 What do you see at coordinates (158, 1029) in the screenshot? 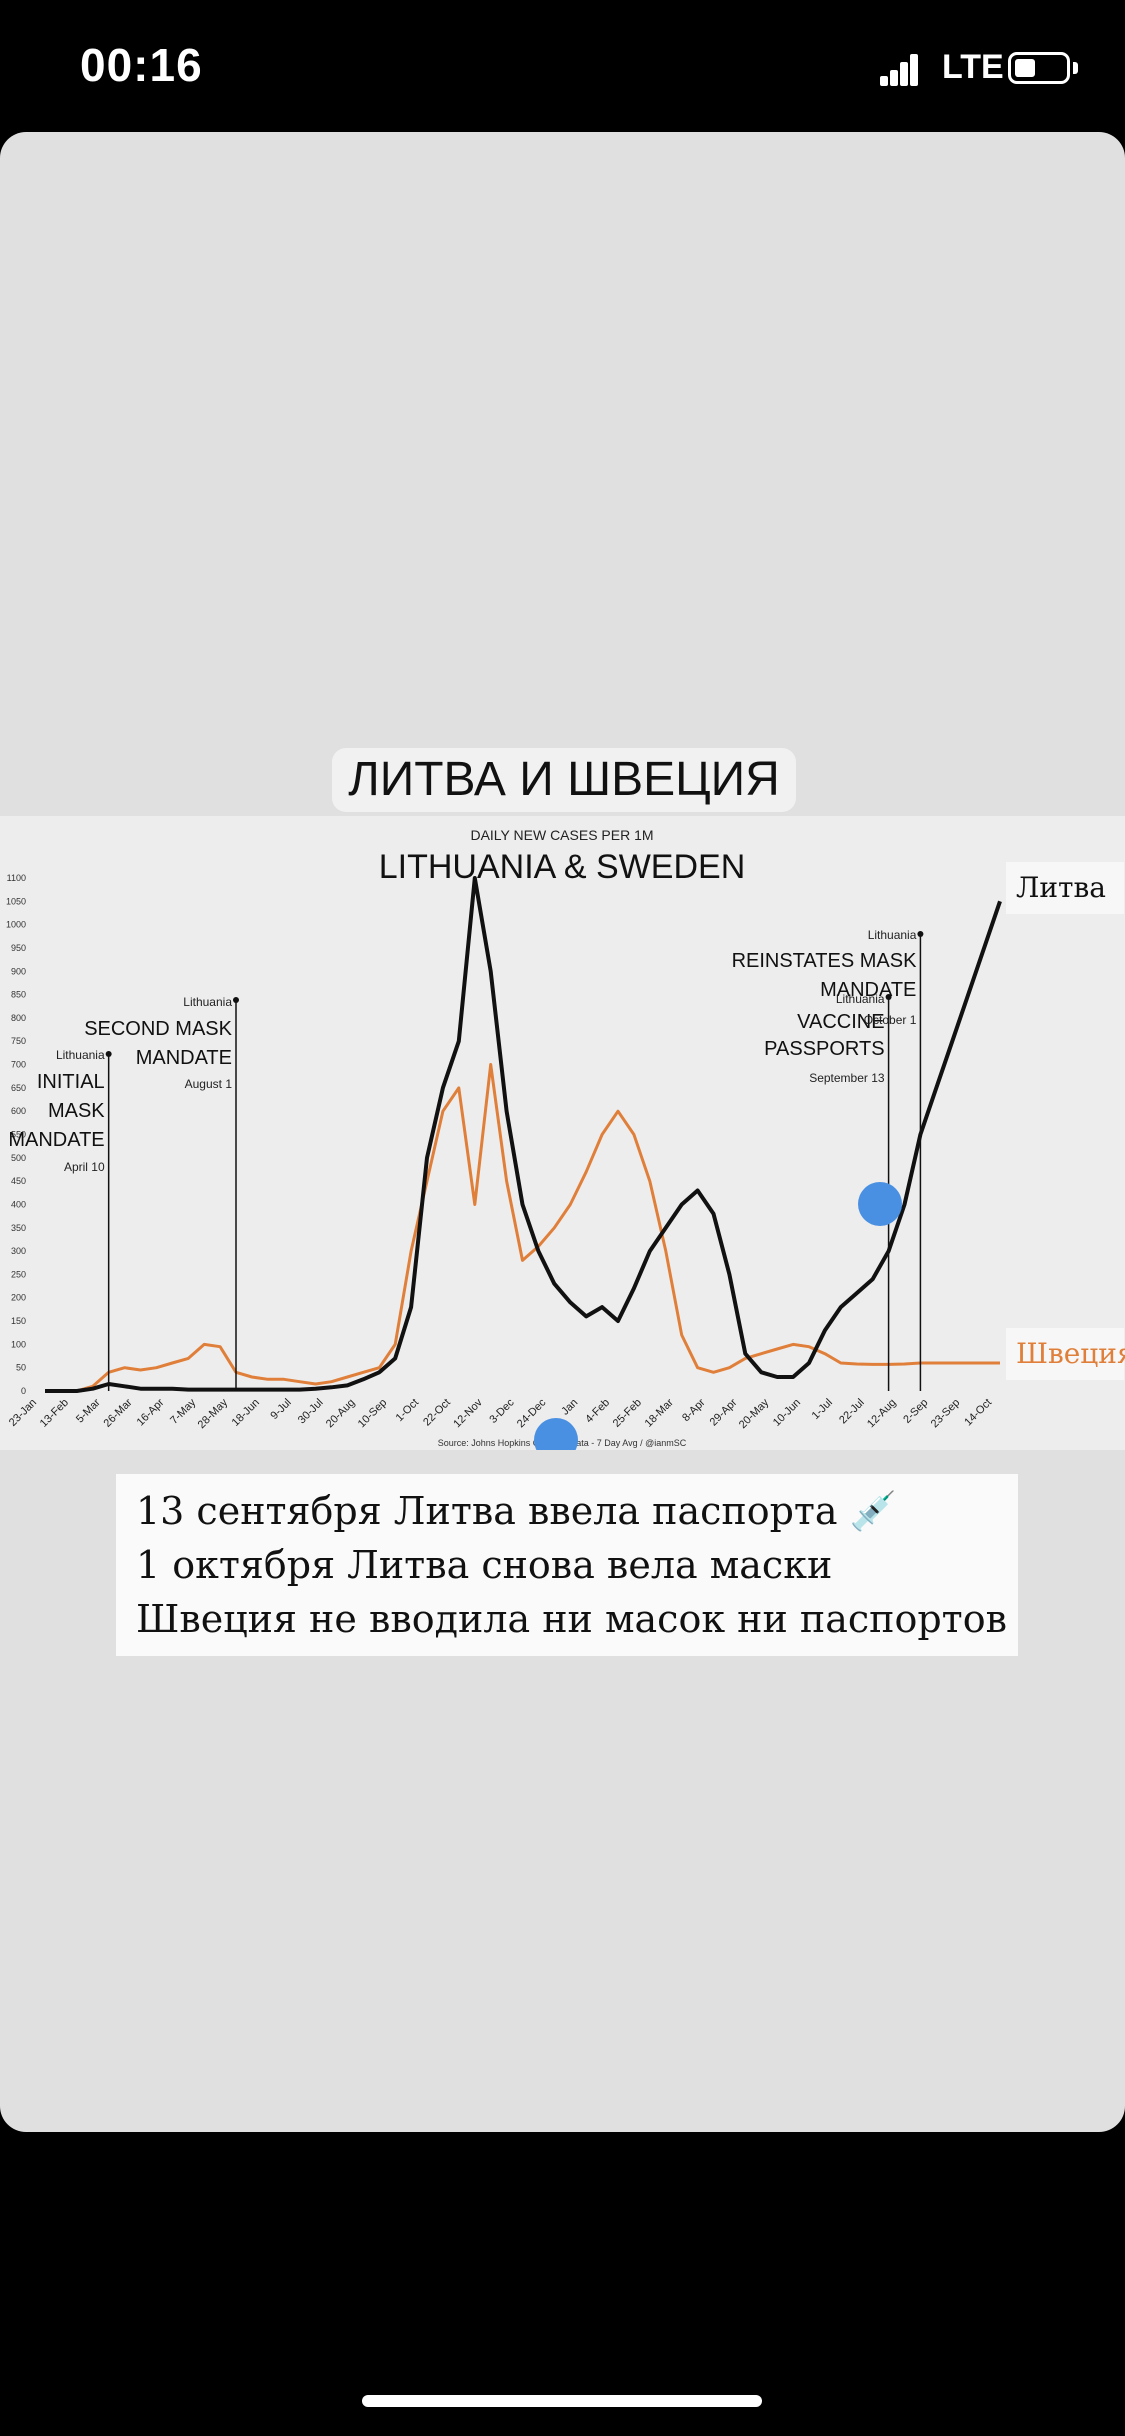
I see `annotation-label: SECOND MASK` at bounding box center [158, 1029].